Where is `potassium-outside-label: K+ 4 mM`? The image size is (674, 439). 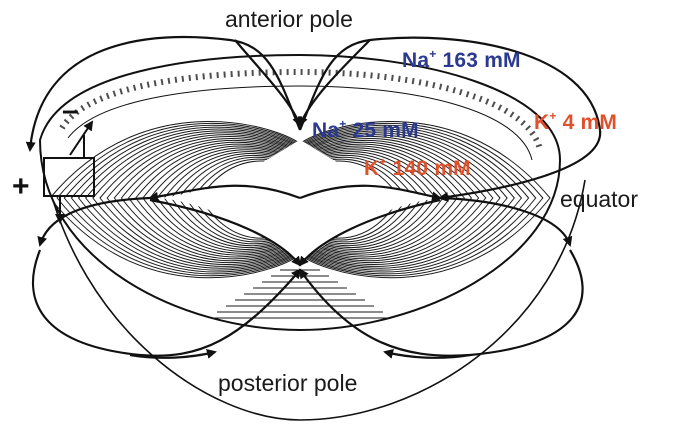 potassium-outside-label: K+ 4 mM is located at coordinates (576, 121).